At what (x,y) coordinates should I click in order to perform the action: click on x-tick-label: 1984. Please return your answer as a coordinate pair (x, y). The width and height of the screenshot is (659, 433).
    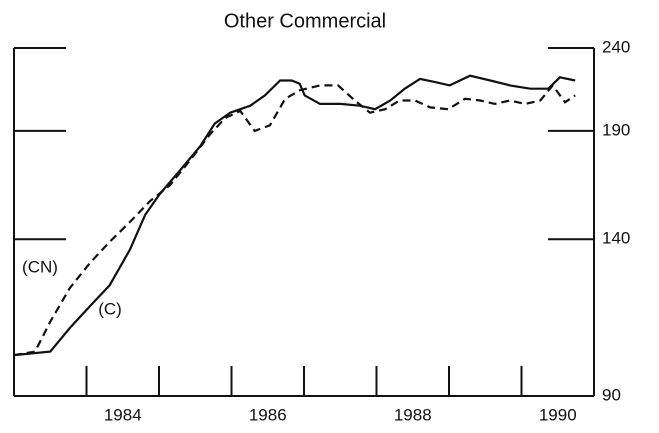
    Looking at the image, I should click on (123, 414).